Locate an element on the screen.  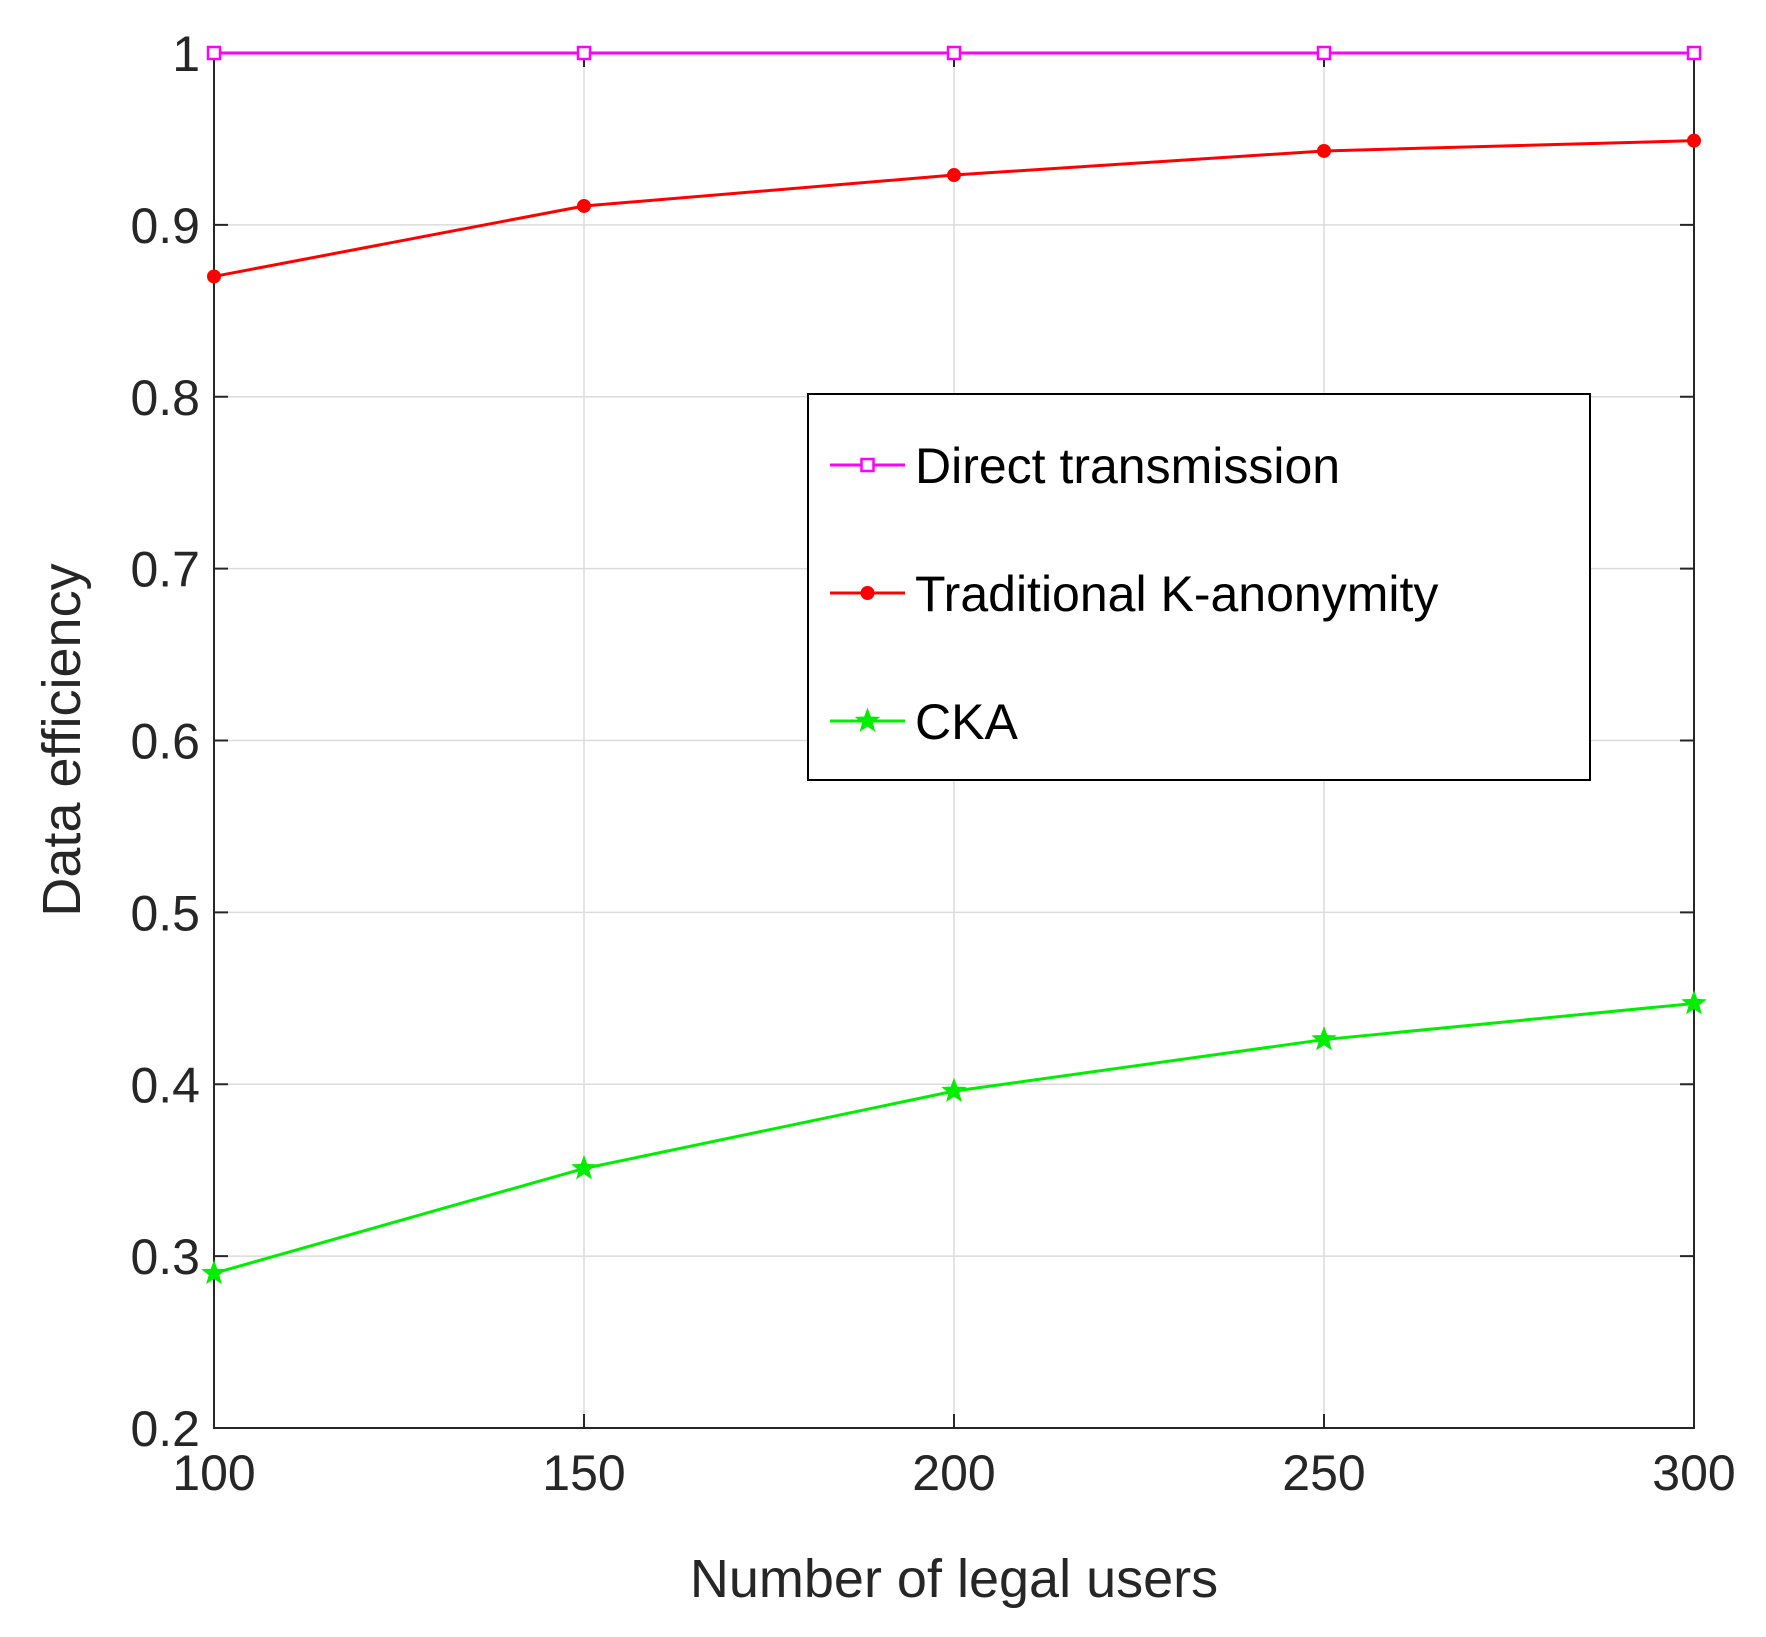
x-tick-labels: 100 150 200 250 300 is located at coordinates (953, 1473).